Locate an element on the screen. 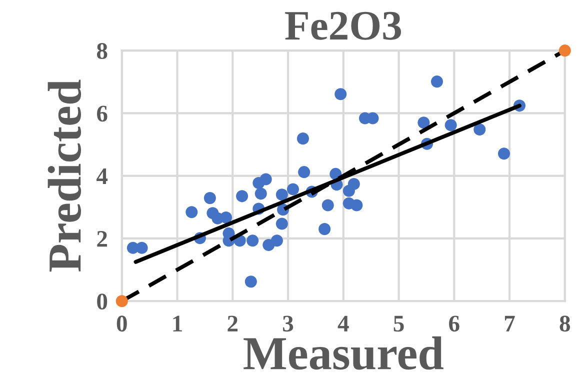 This screenshot has height=389, width=586. x-tick-label: 2 is located at coordinates (233, 324).